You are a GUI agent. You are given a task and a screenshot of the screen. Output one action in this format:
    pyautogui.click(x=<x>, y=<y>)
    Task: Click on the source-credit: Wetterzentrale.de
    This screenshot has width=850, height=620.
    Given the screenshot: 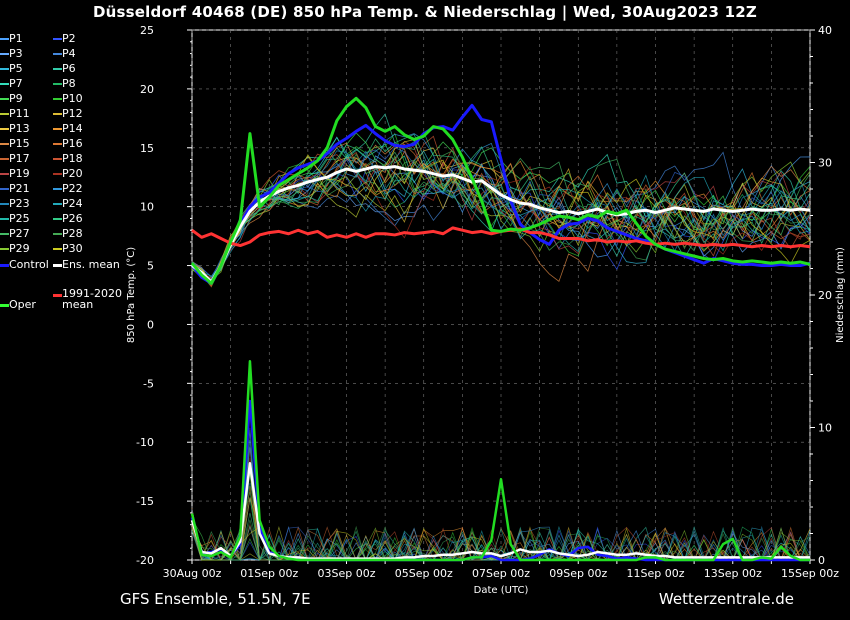 What is the action you would take?
    pyautogui.click(x=726, y=599)
    